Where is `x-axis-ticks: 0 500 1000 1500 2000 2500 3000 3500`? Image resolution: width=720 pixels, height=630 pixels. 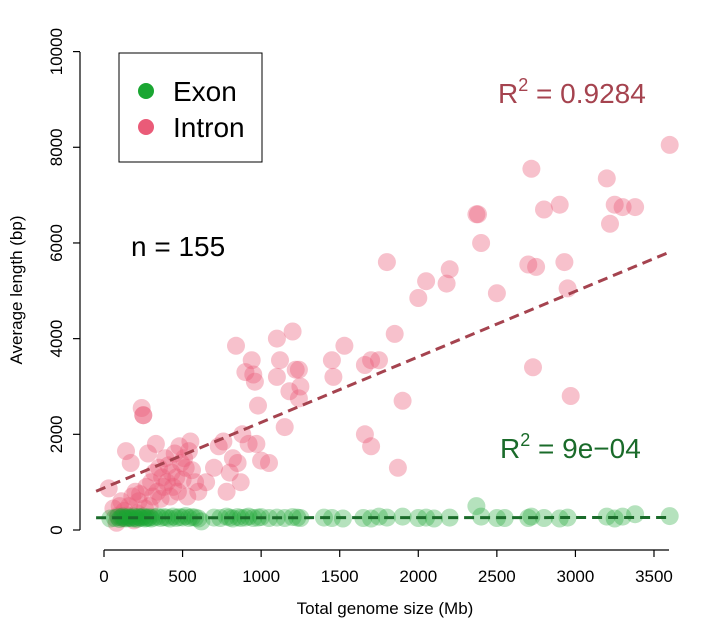
x-axis-ticks: 0 500 1000 1500 2000 2500 3000 3500 is located at coordinates (386, 568).